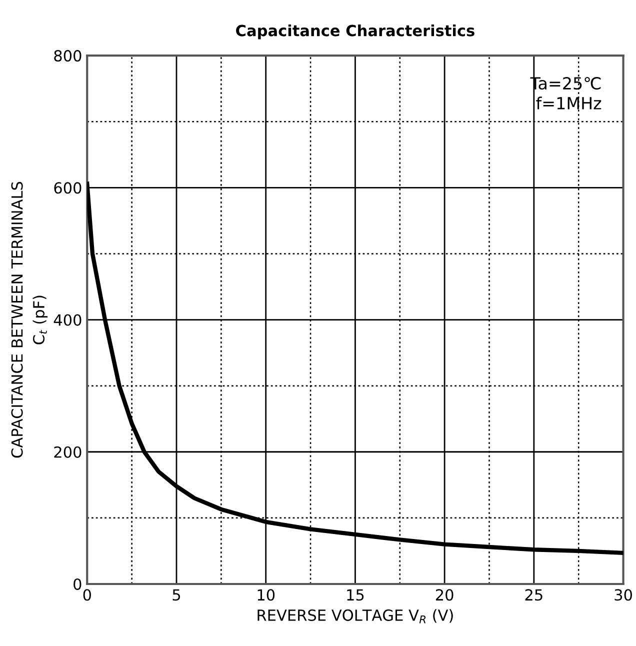  Describe the element at coordinates (68, 452) in the screenshot. I see `y-tick-label: 200` at that location.